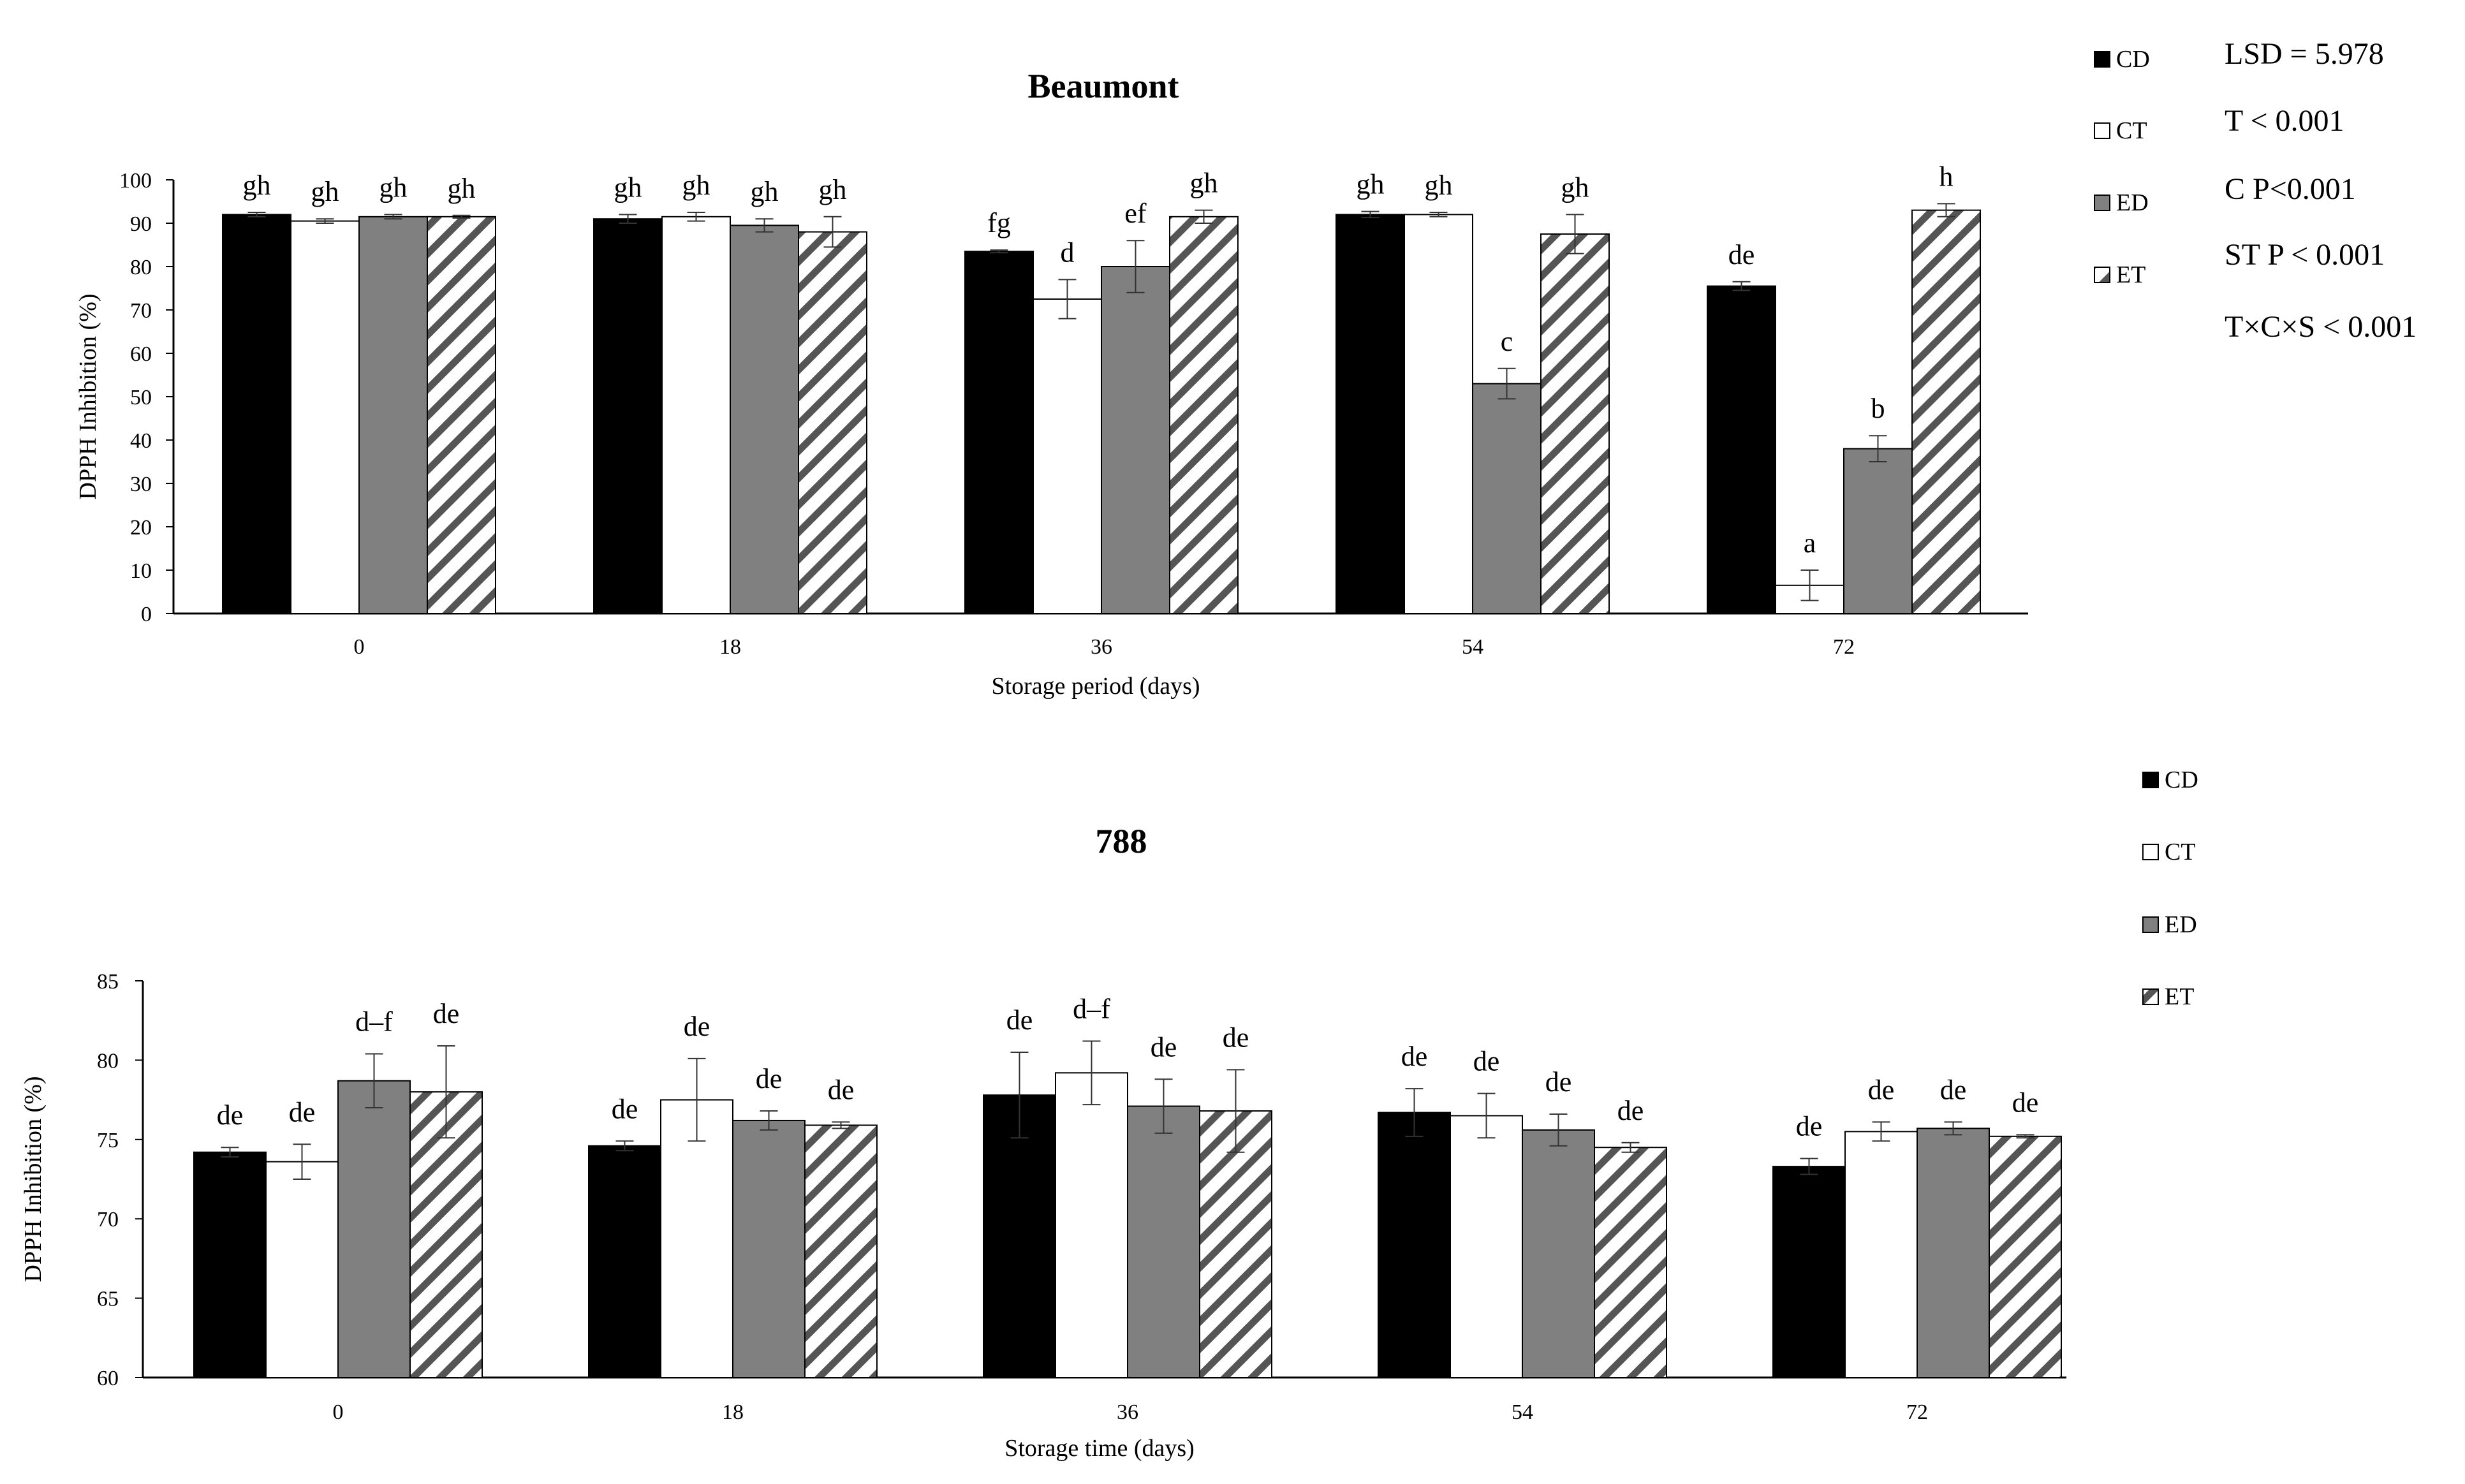 This screenshot has width=2465, height=1484. What do you see at coordinates (2305, 255) in the screenshot?
I see `stat-line: ST P < 0.001` at bounding box center [2305, 255].